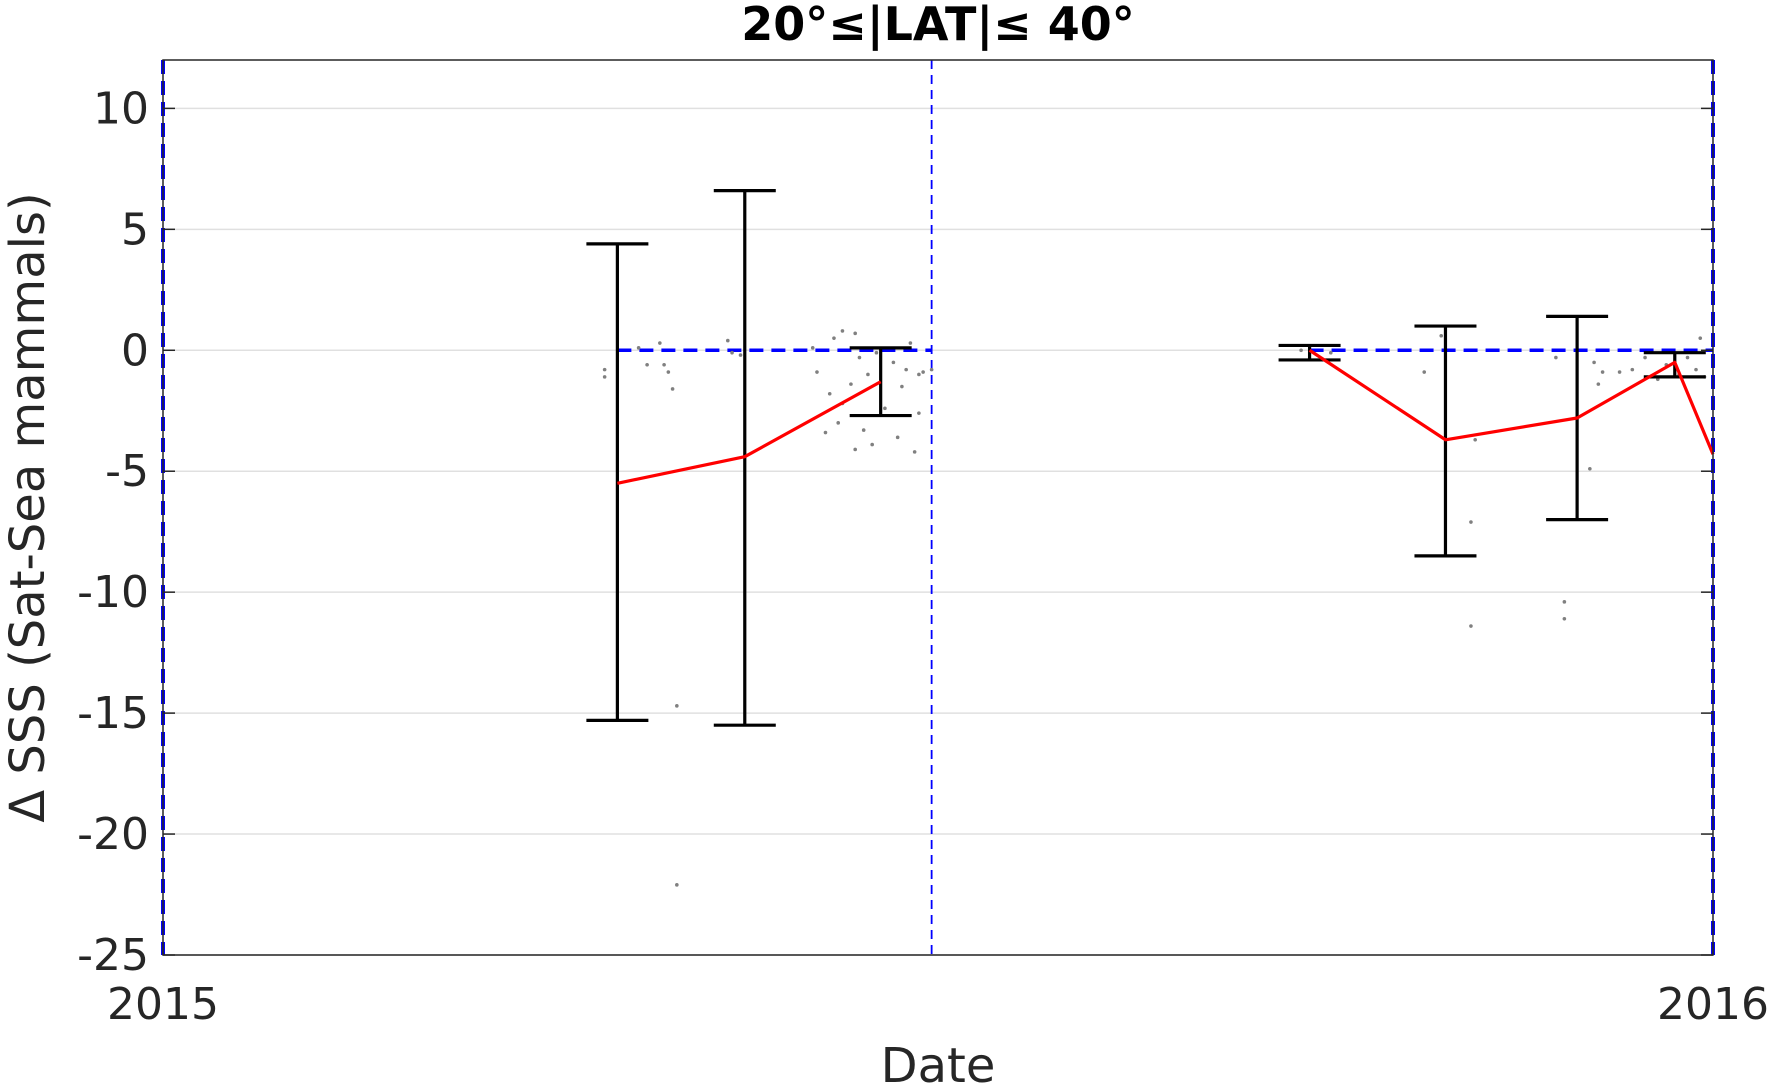 Image resolution: width=1776 pixels, height=1087 pixels. I want to click on y-tick-label: 5, so click(135, 229).